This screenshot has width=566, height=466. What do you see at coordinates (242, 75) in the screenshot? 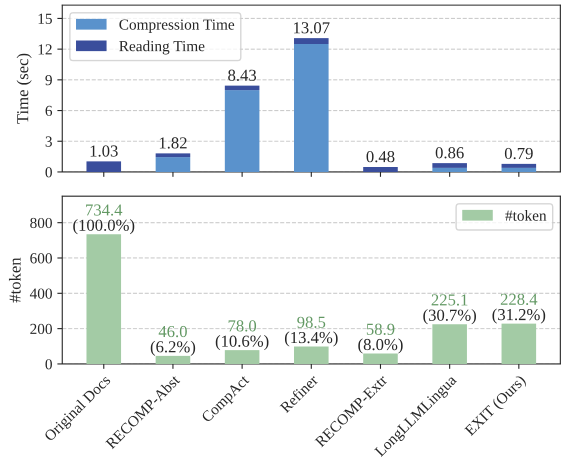
I see `total-label: 8.43` at bounding box center [242, 75].